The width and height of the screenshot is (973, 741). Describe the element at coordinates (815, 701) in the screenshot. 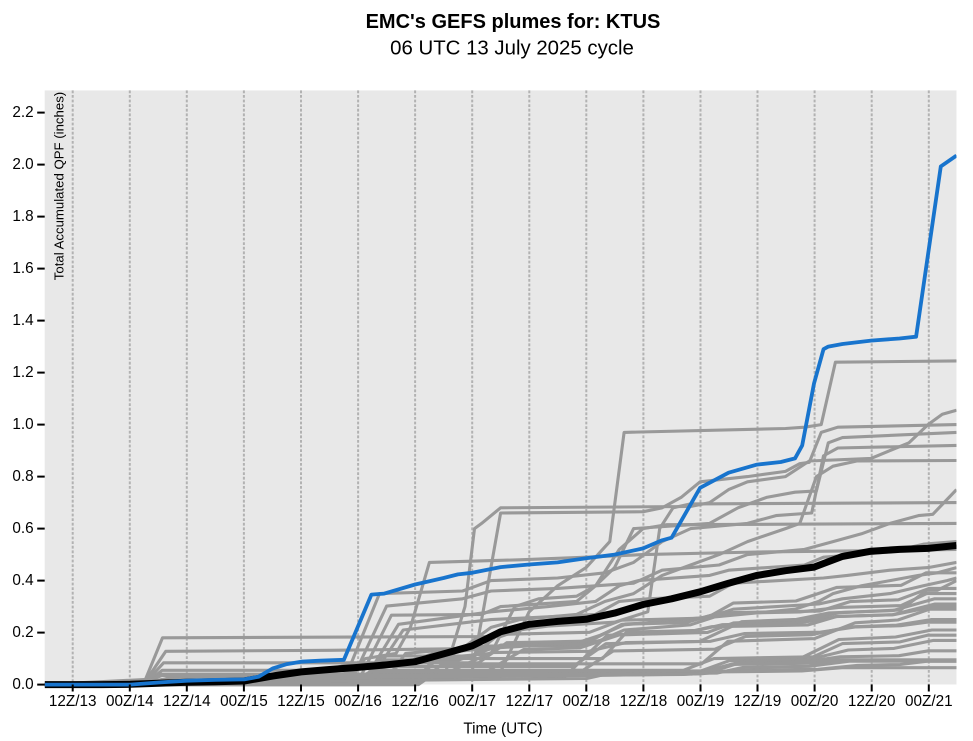

I see `svg-text: 00Z/20` at that location.